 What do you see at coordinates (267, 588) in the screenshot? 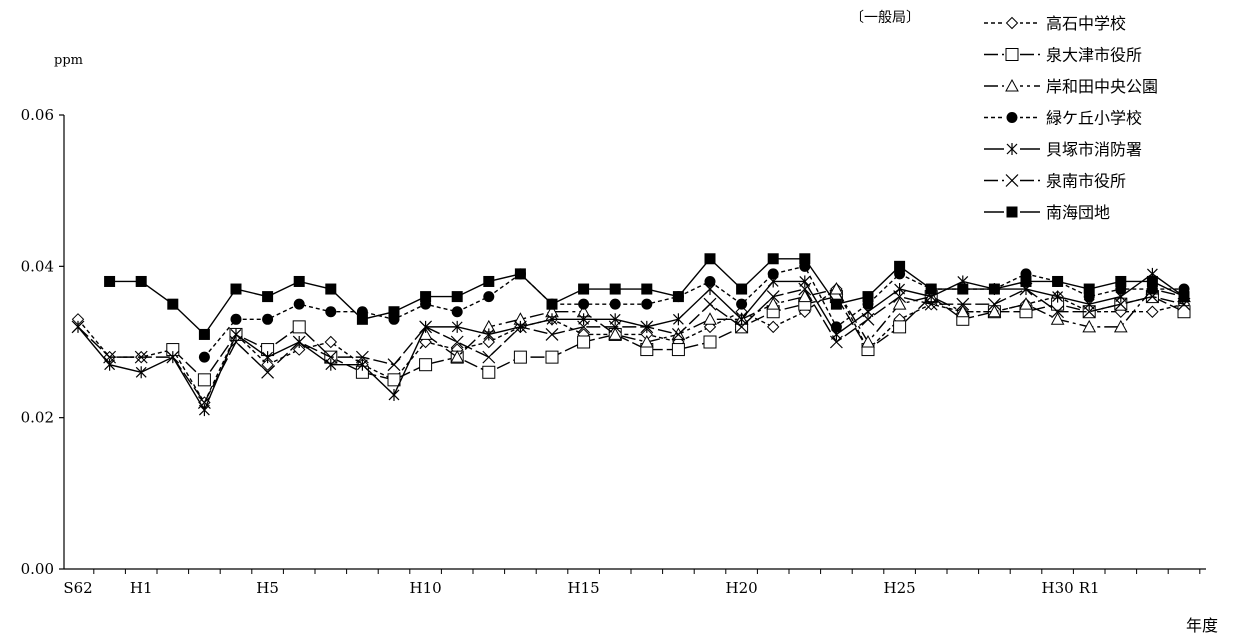
I see `x-tick-label: H5` at bounding box center [267, 588].